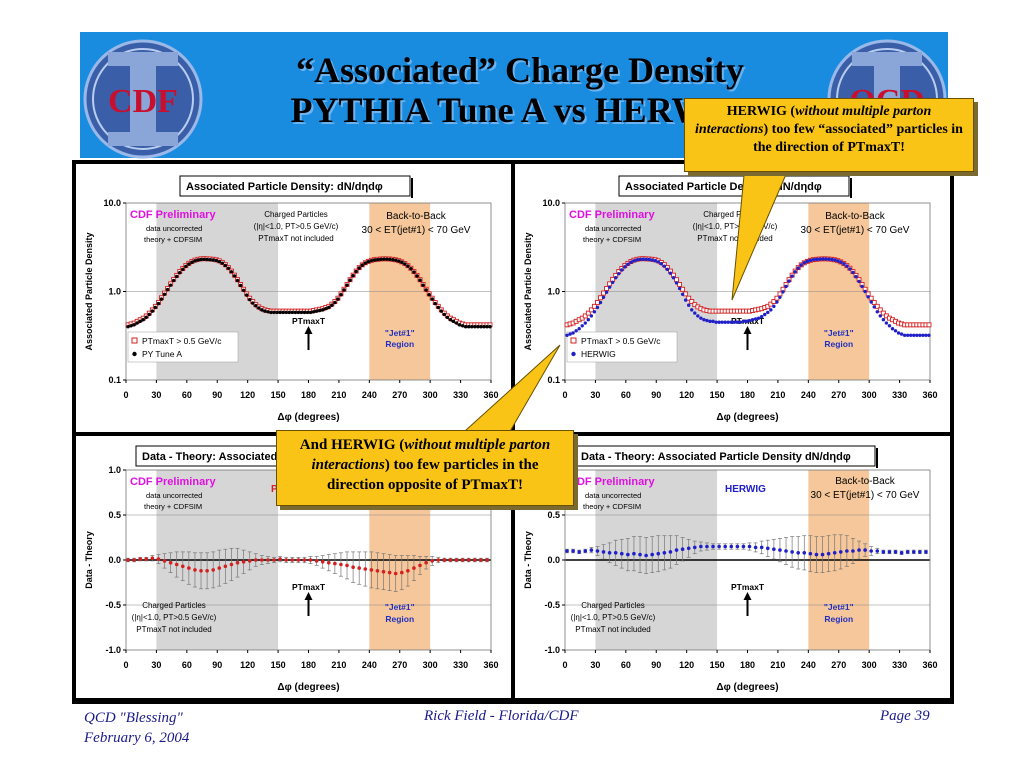 This screenshot has height=768, width=1024. I want to click on x-tick-label: 360, so click(929, 395).